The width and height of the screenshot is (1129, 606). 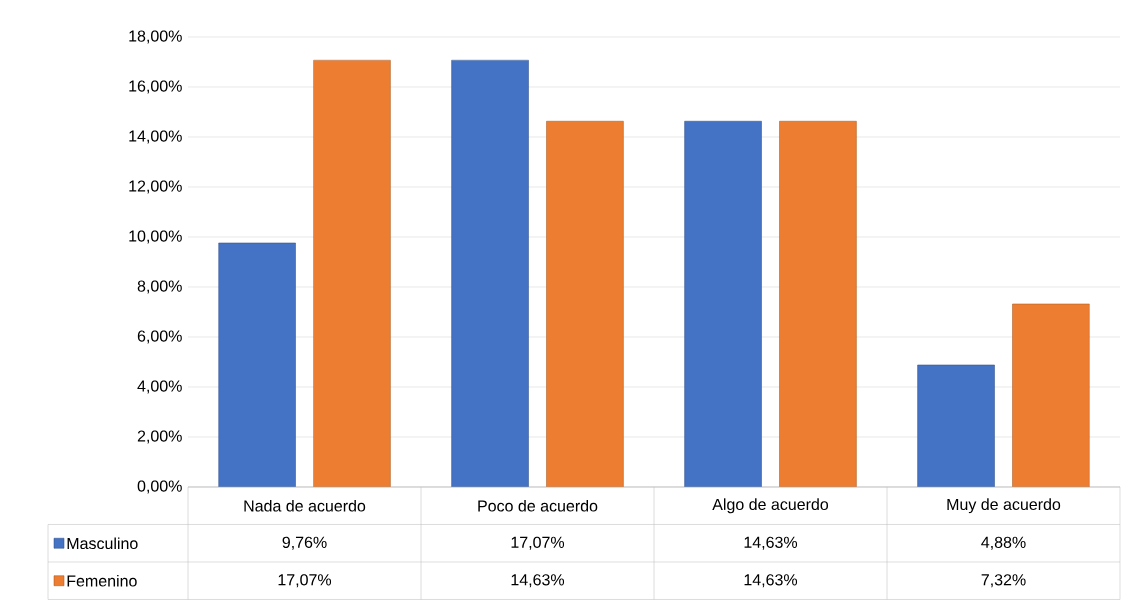 I want to click on x-tick-label: Muy de acuerdo, so click(x=1004, y=506).